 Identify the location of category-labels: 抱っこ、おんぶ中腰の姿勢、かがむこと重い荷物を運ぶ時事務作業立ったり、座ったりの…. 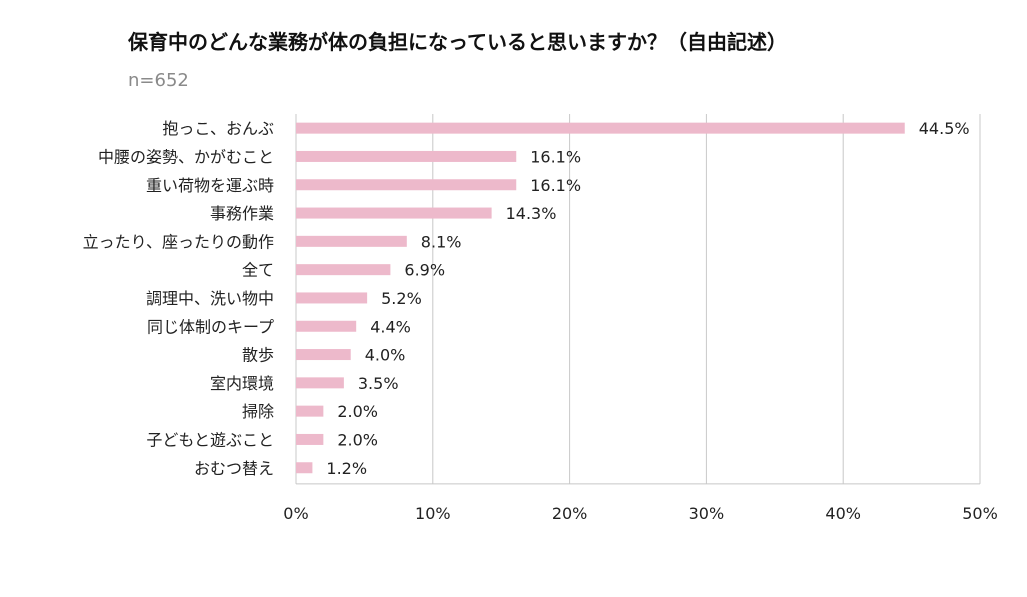
(178, 298).